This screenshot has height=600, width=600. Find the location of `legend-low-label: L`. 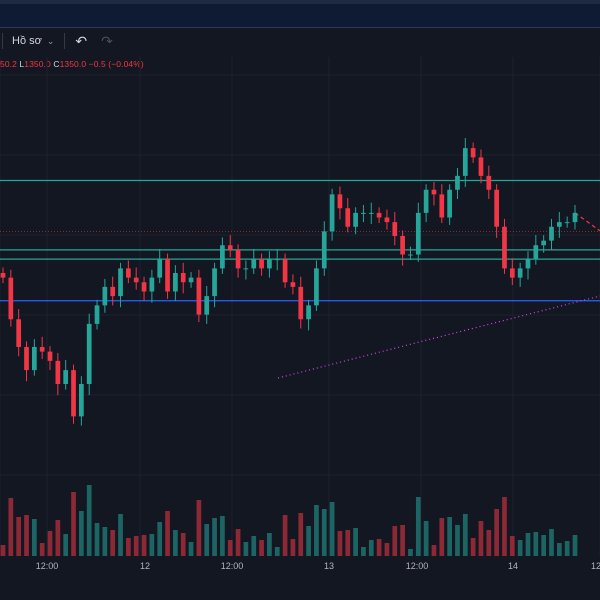

legend-low-label: L is located at coordinates (22, 64).